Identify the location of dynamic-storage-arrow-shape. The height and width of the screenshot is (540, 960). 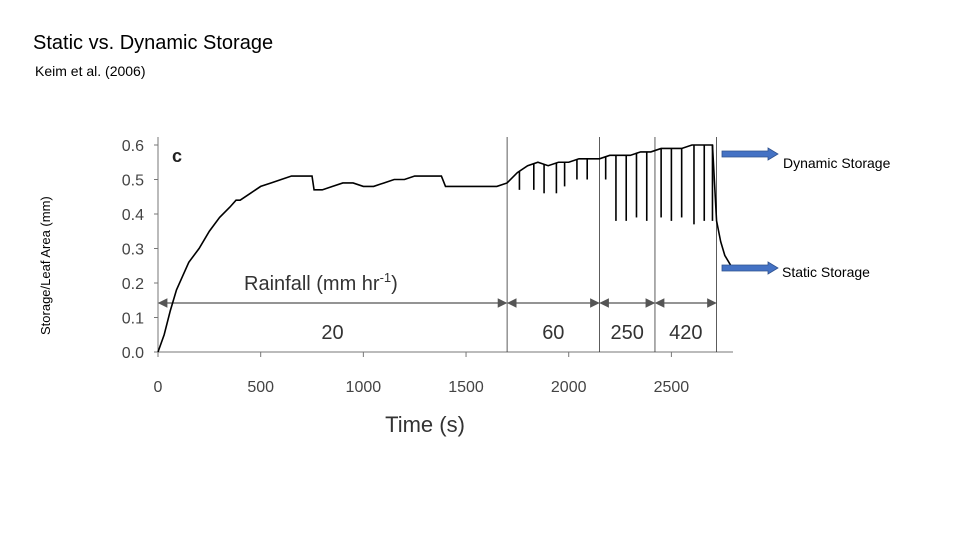
(750, 154).